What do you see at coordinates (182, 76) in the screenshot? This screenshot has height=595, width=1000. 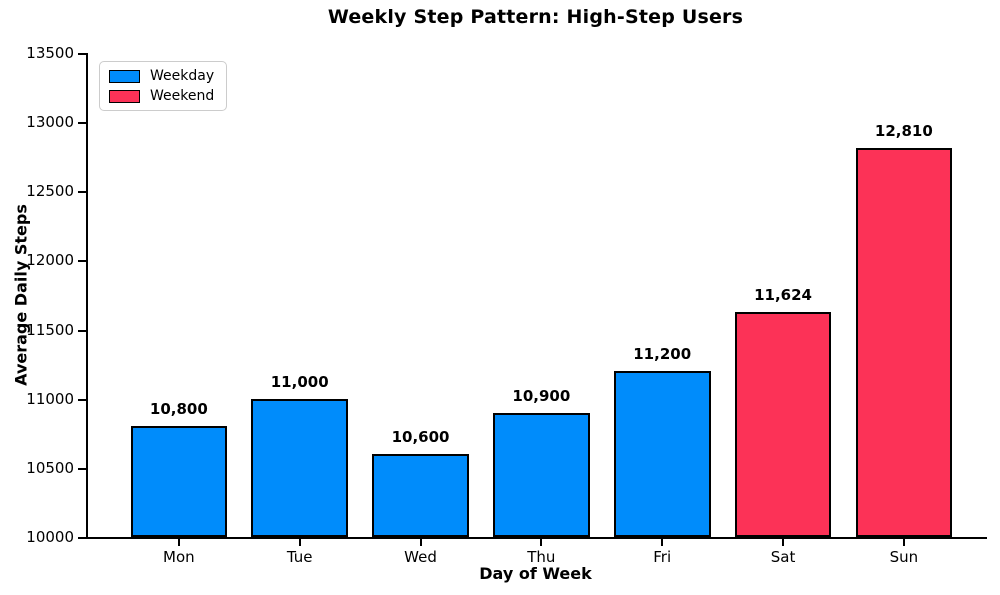 I see `legend-label-weekday: Weekday` at bounding box center [182, 76].